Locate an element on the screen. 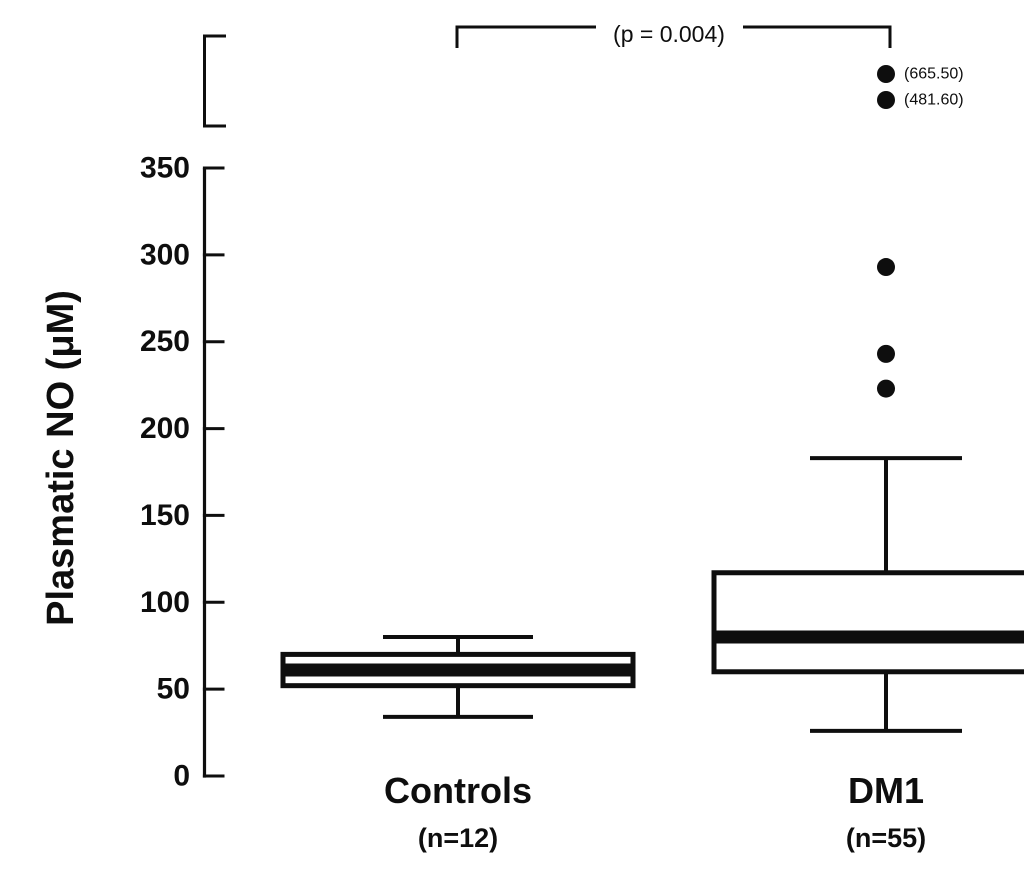  y-tick-label: 0 is located at coordinates (181, 776).